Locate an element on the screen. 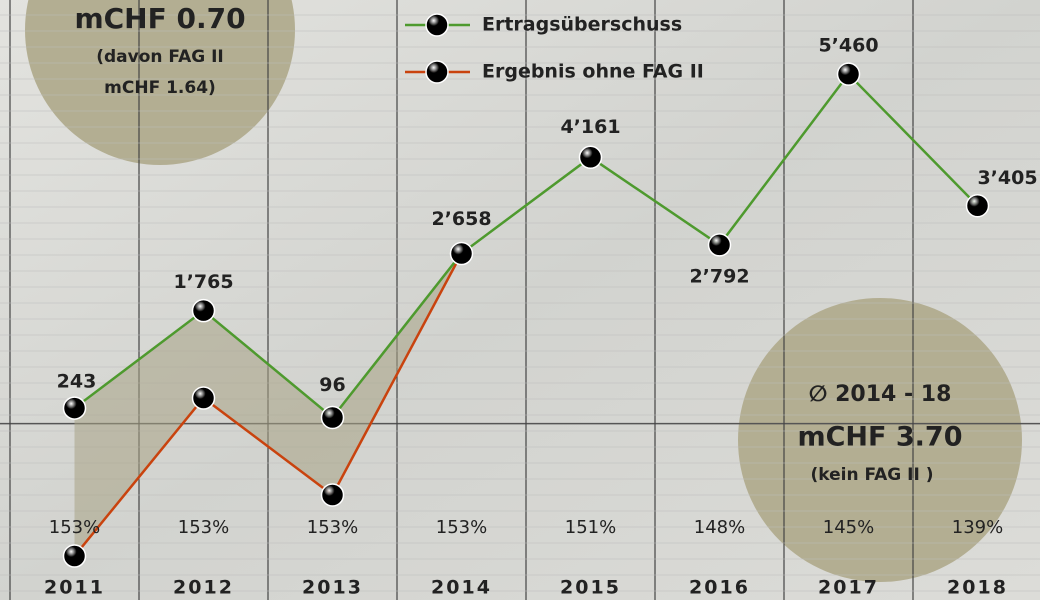 The width and height of the screenshot is (1040, 600). ratio-label: 139% is located at coordinates (977, 527).